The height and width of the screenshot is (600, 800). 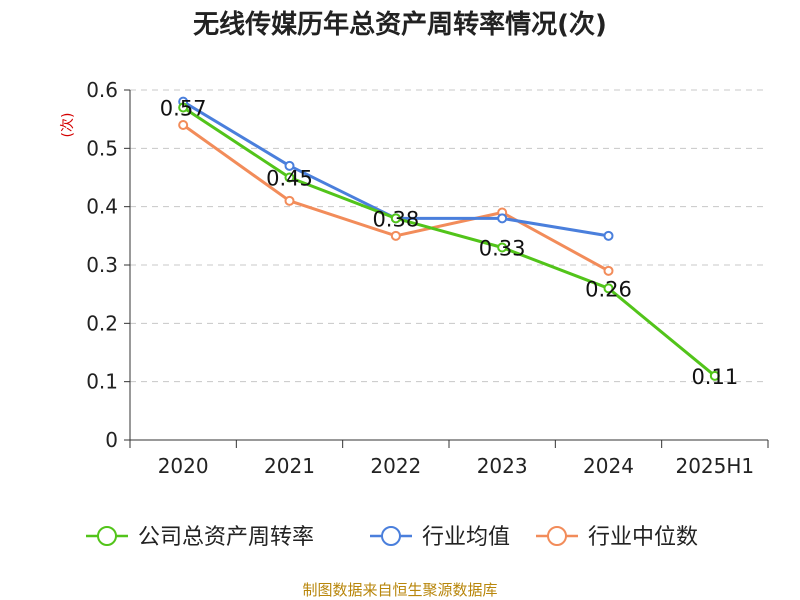 What do you see at coordinates (102, 207) in the screenshot?
I see `y-tick-label: 0.4` at bounding box center [102, 207].